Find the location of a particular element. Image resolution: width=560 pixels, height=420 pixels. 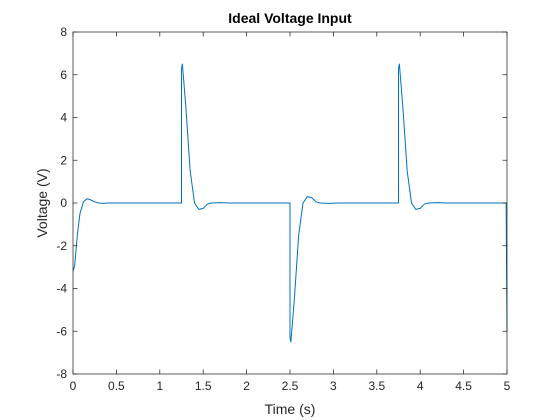

x-tick-label: 2 is located at coordinates (246, 386).